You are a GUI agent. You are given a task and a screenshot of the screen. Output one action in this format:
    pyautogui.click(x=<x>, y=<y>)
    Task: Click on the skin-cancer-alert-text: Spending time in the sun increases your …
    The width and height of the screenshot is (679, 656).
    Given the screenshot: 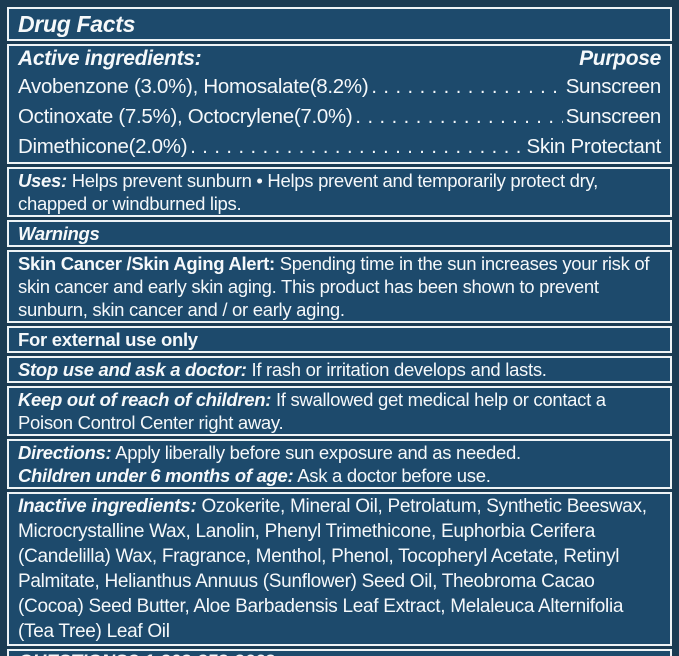 What is the action you would take?
    pyautogui.click(x=334, y=286)
    